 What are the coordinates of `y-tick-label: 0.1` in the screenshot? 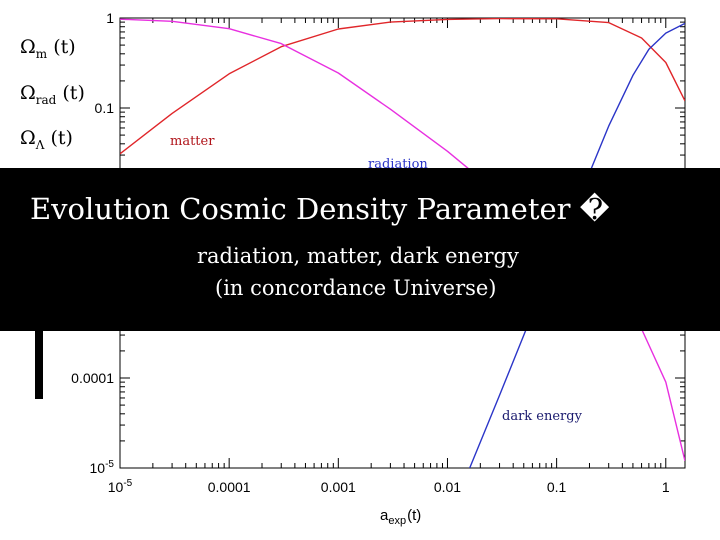 It's located at (105, 108).